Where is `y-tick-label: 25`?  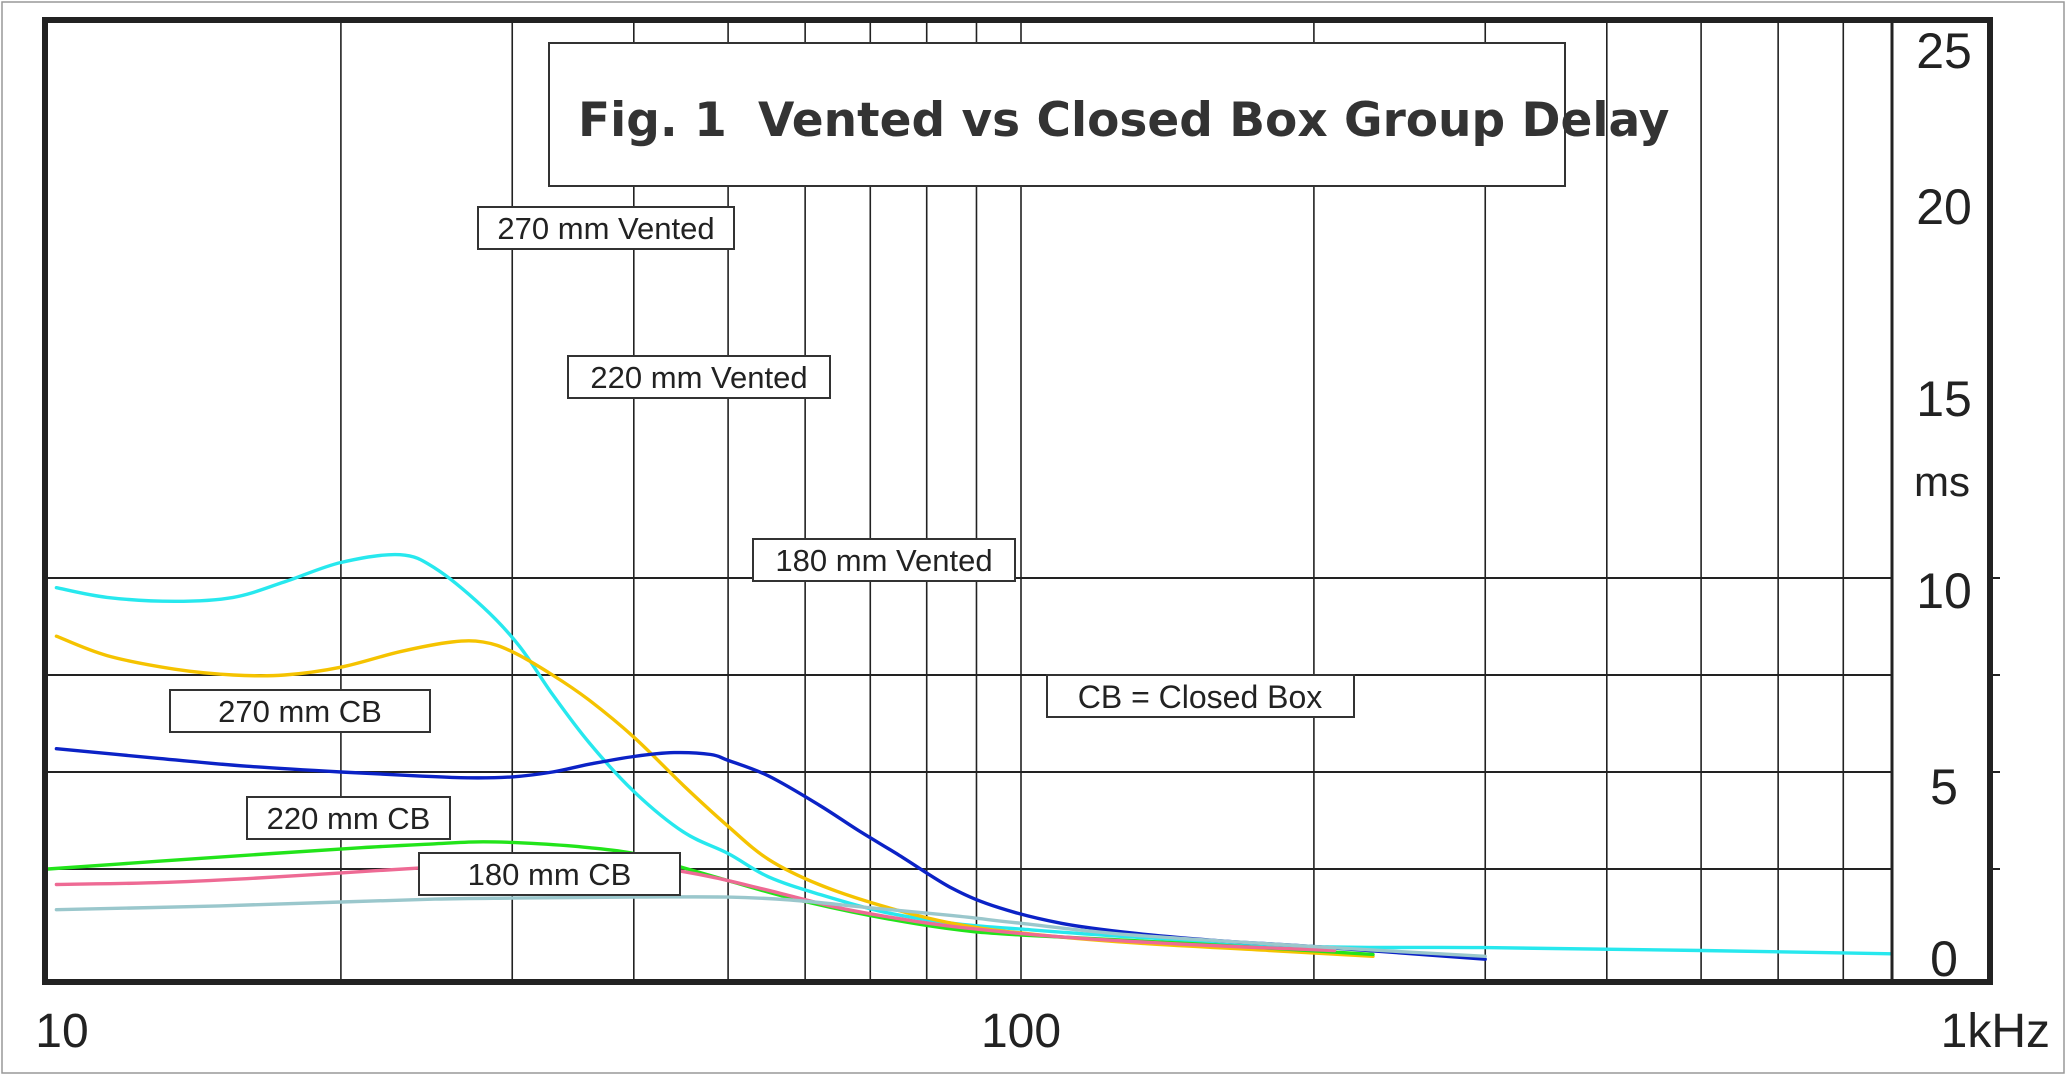
y-tick-label: 25 is located at coordinates (1944, 51).